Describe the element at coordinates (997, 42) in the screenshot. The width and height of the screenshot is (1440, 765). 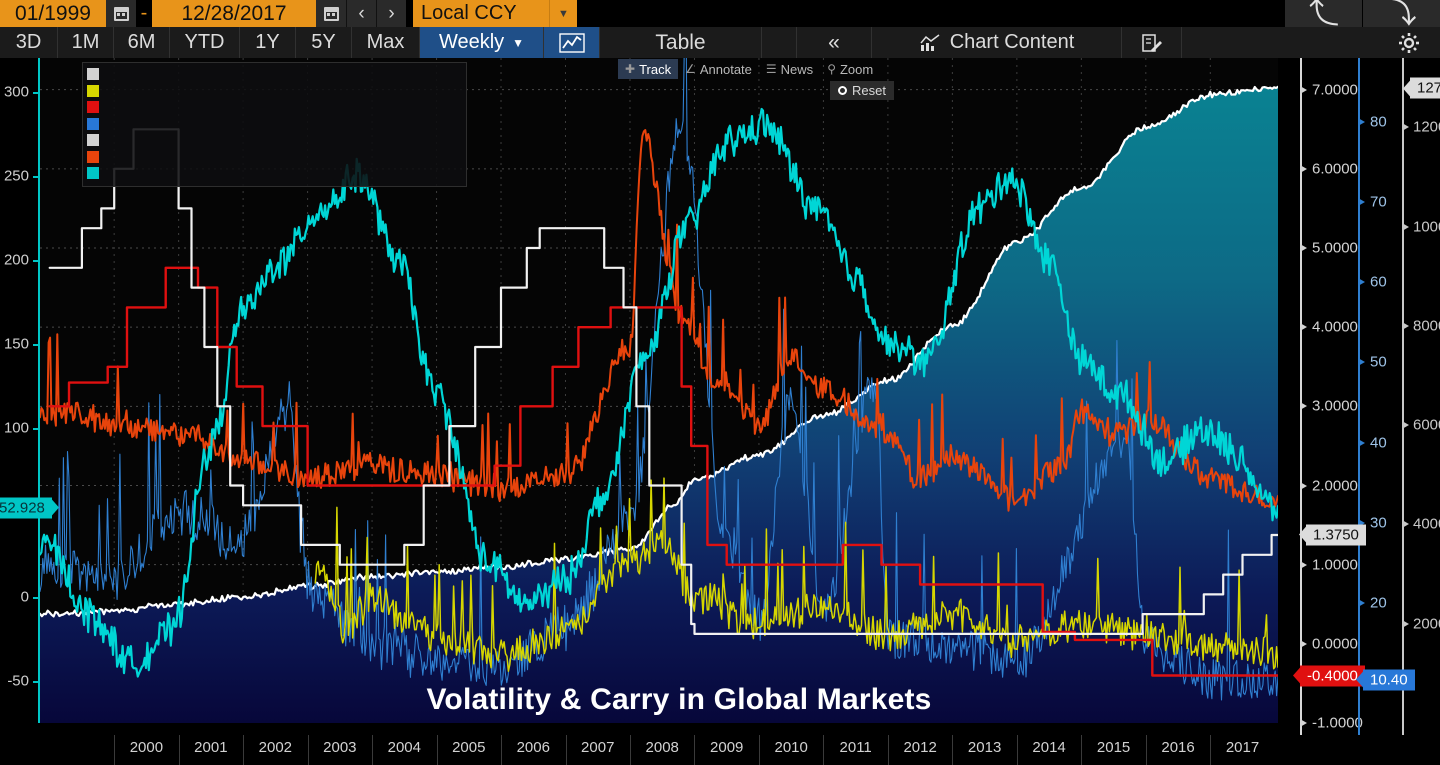
I see `chart-content-button: Chart Content` at that location.